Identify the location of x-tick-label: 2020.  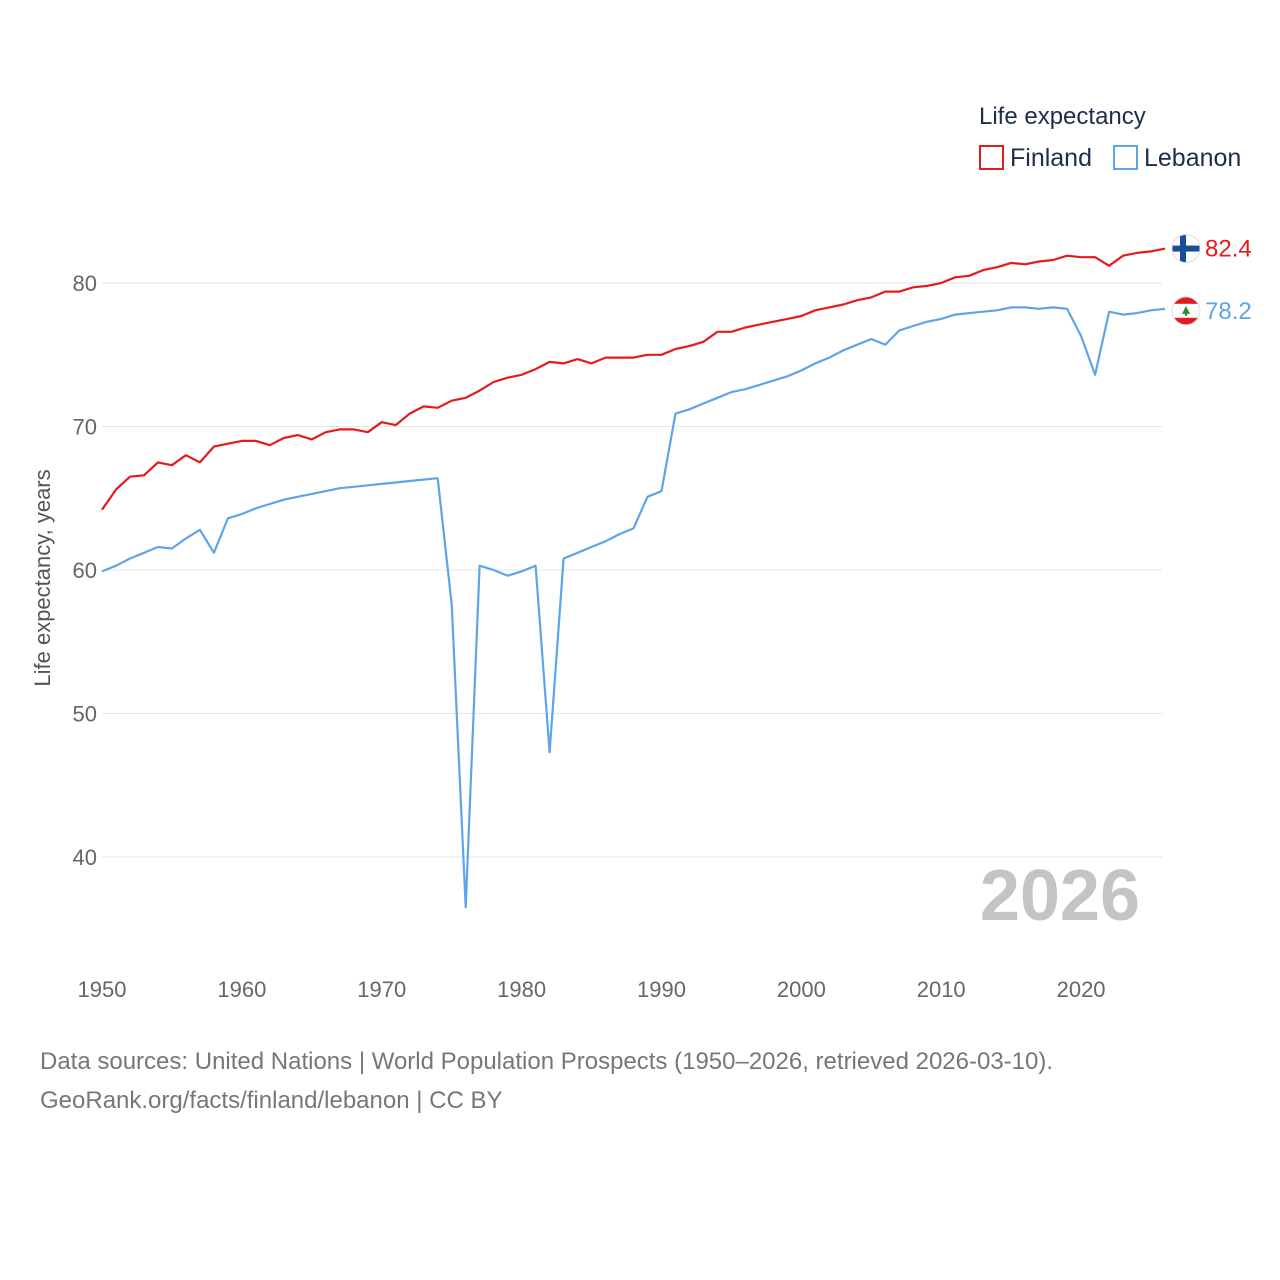
(1081, 989).